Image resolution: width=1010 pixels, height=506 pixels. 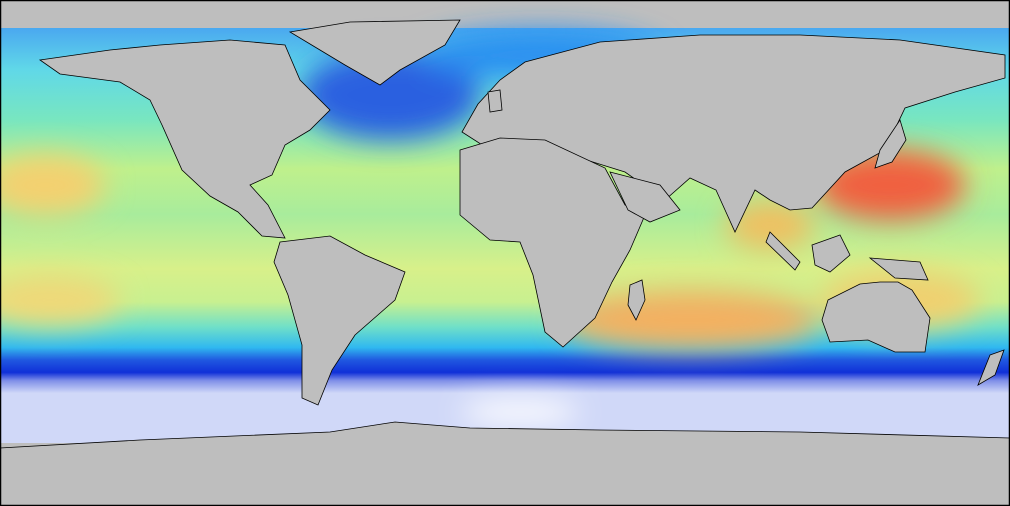 I want to click on south-america, so click(x=339, y=320).